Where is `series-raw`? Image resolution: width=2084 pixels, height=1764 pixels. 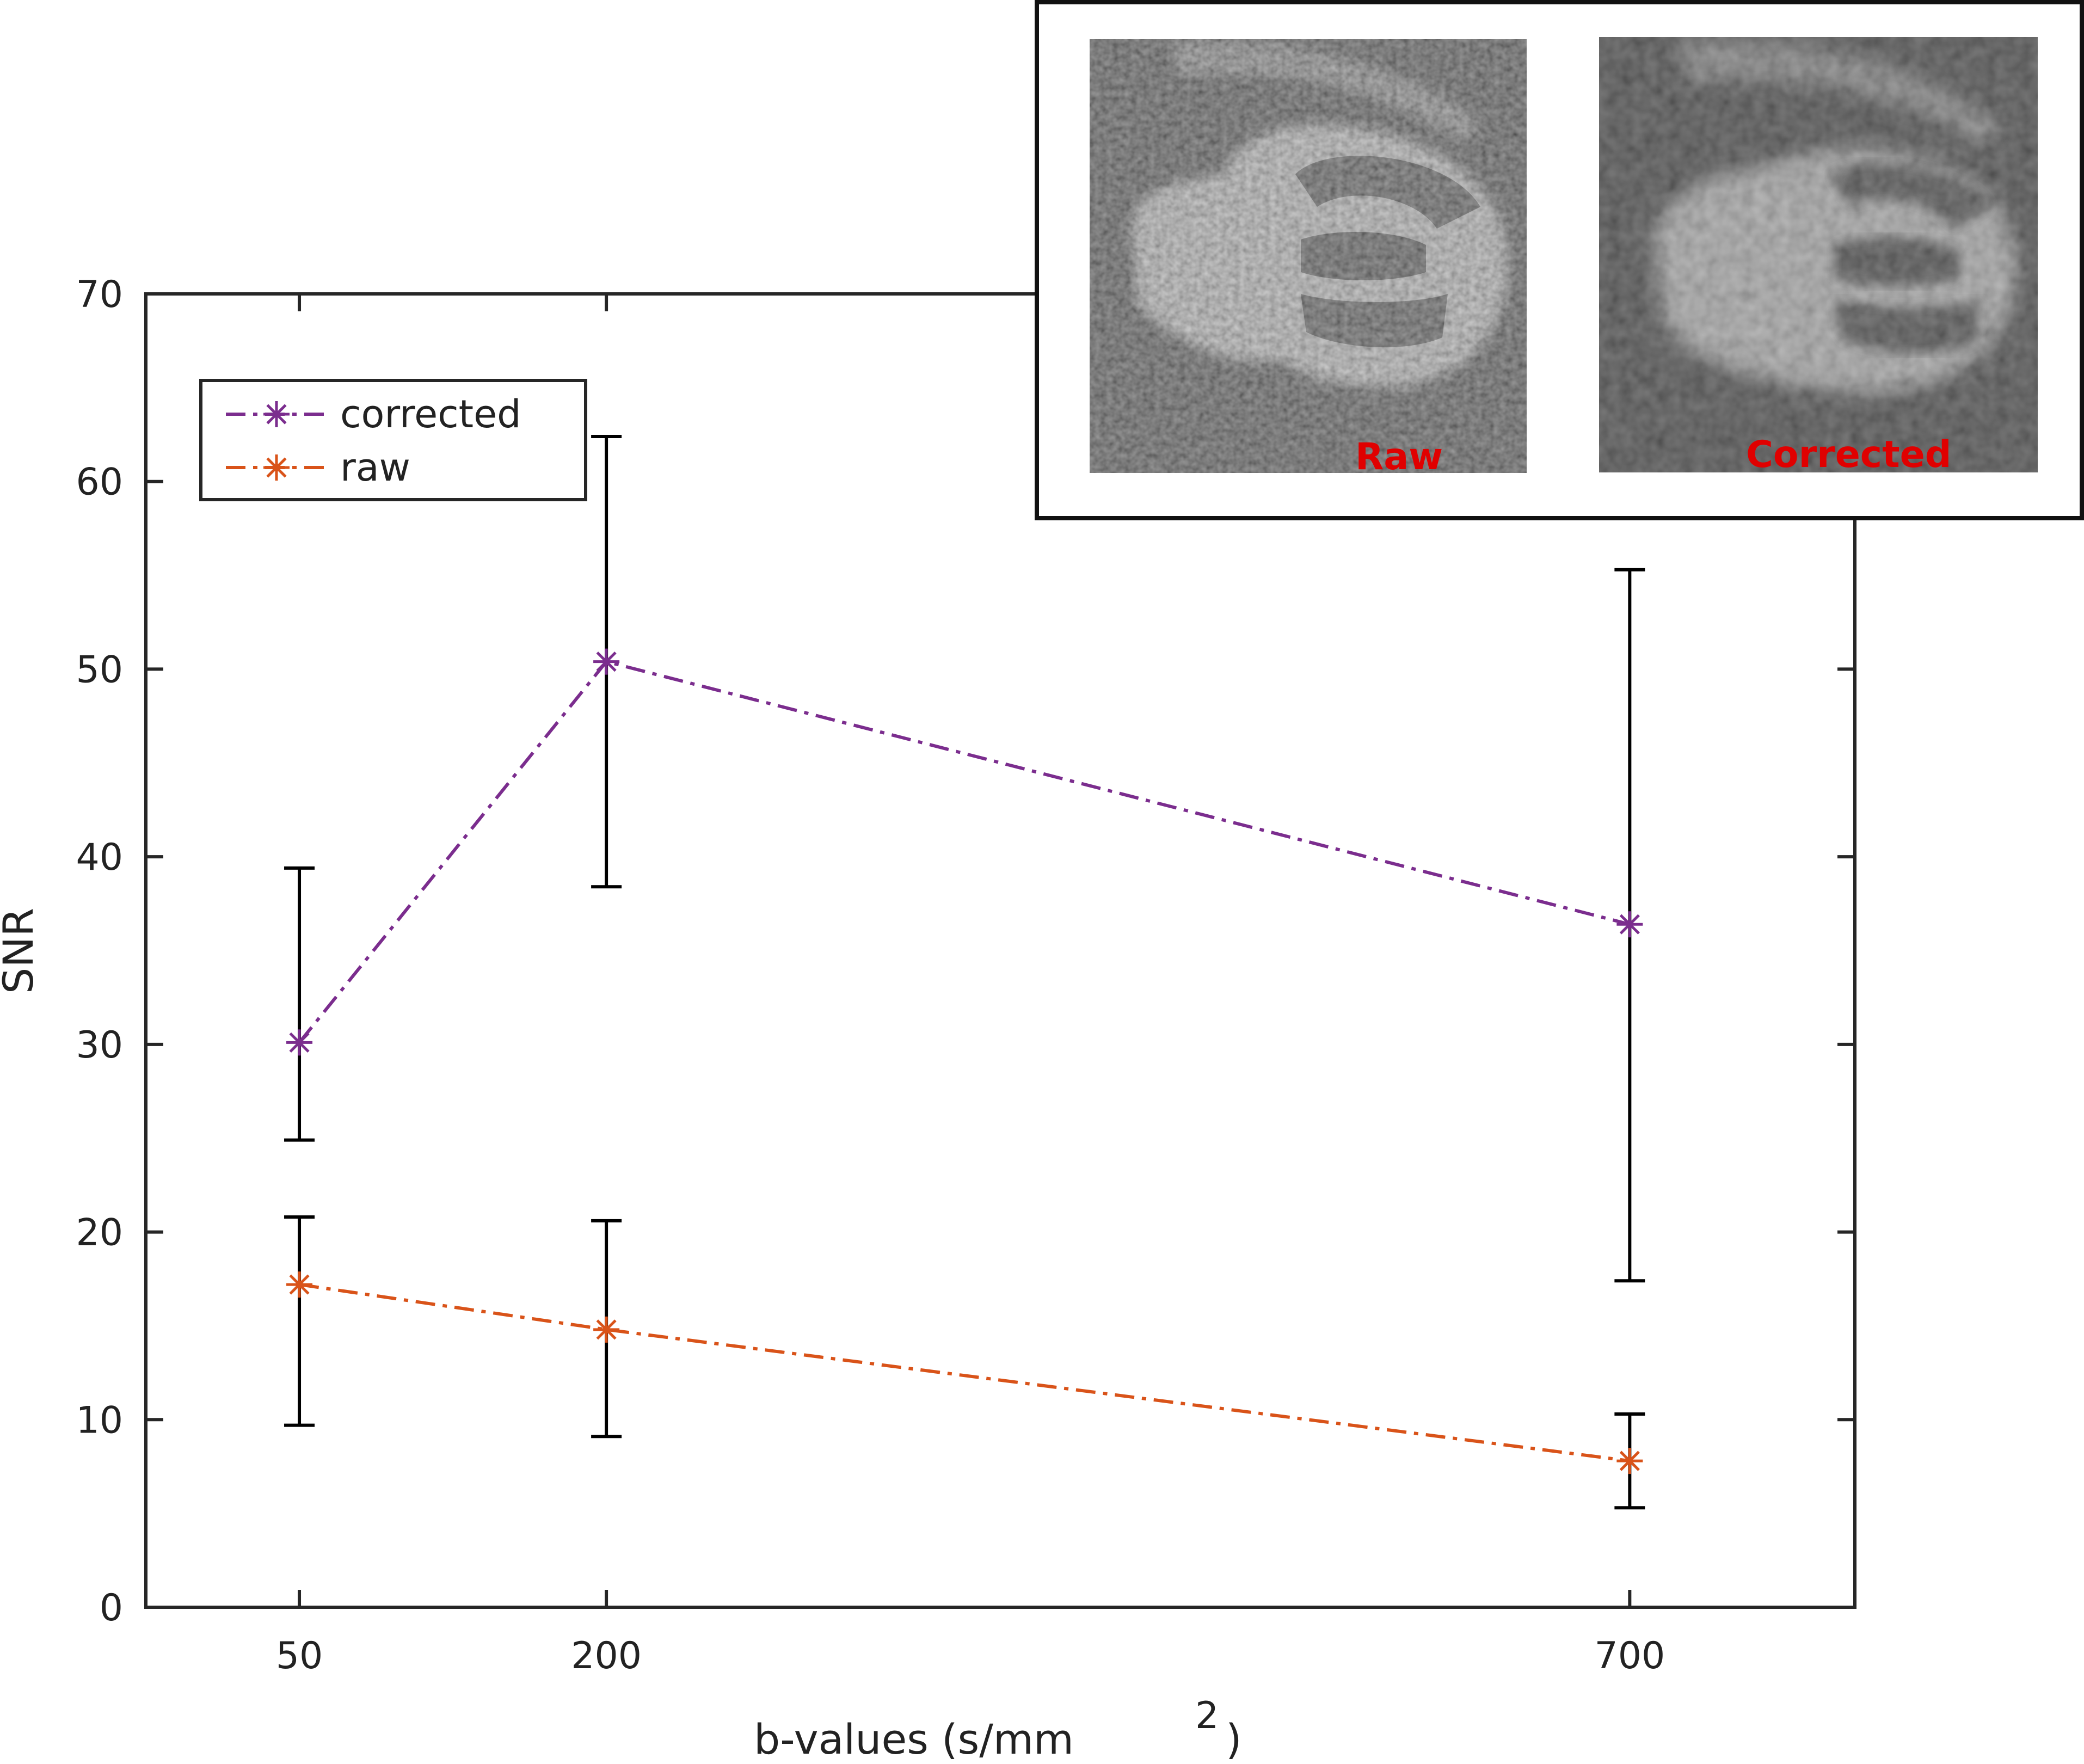 series-raw is located at coordinates (965, 1362).